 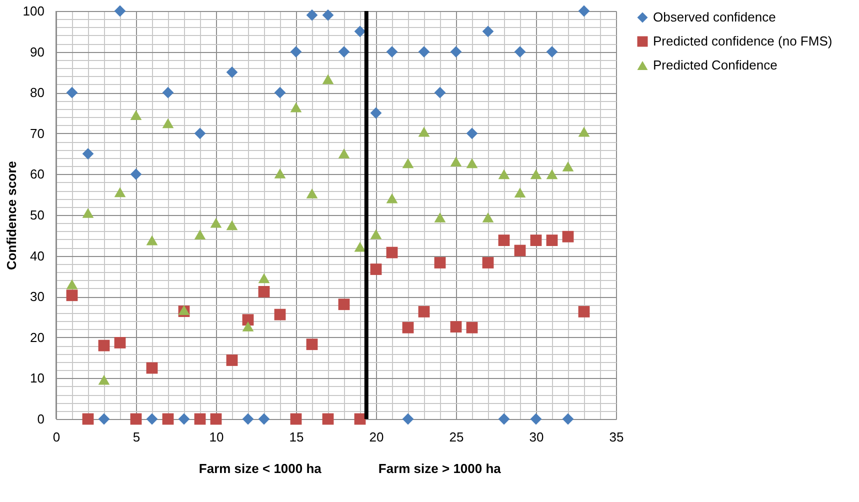 I want to click on legend-label: Predicted Confidence, so click(x=715, y=65).